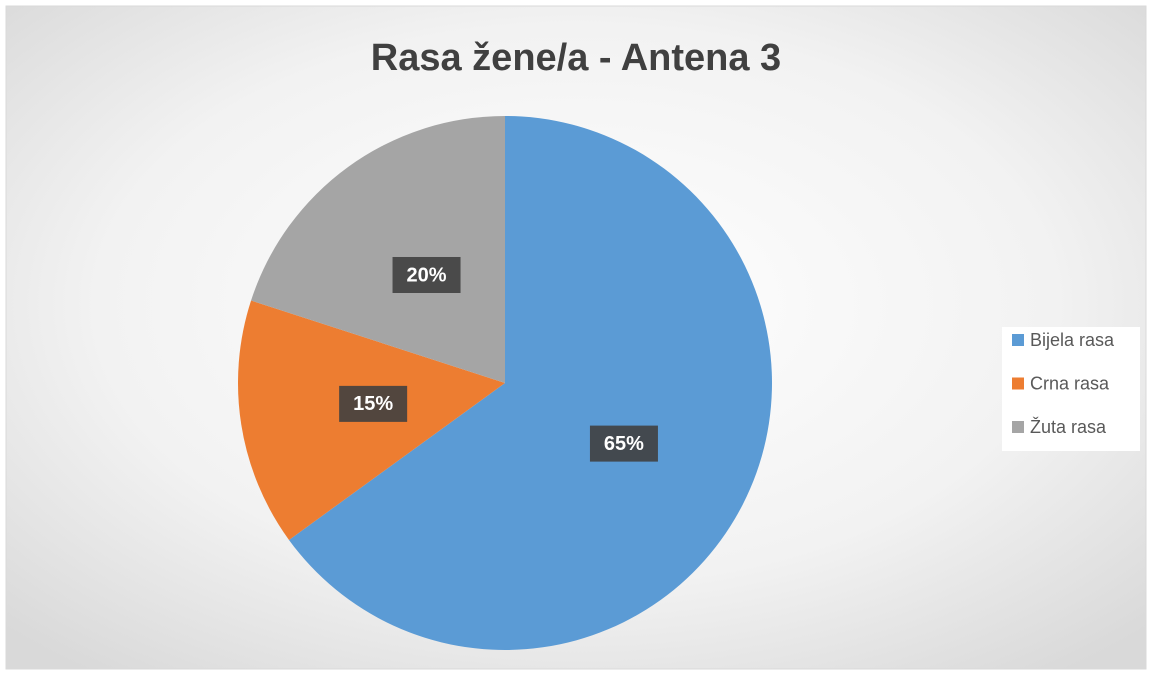  I want to click on data-label: 15%, so click(373, 404).